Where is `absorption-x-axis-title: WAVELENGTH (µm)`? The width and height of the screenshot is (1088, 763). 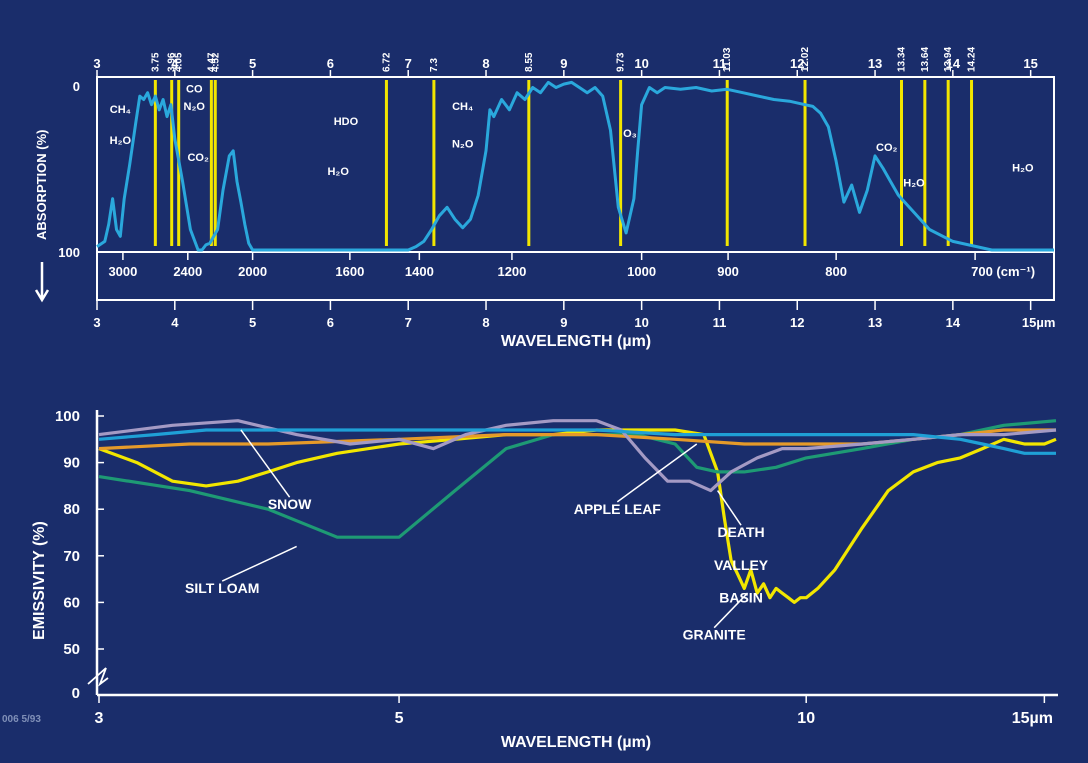 absorption-x-axis-title: WAVELENGTH (µm) is located at coordinates (576, 341).